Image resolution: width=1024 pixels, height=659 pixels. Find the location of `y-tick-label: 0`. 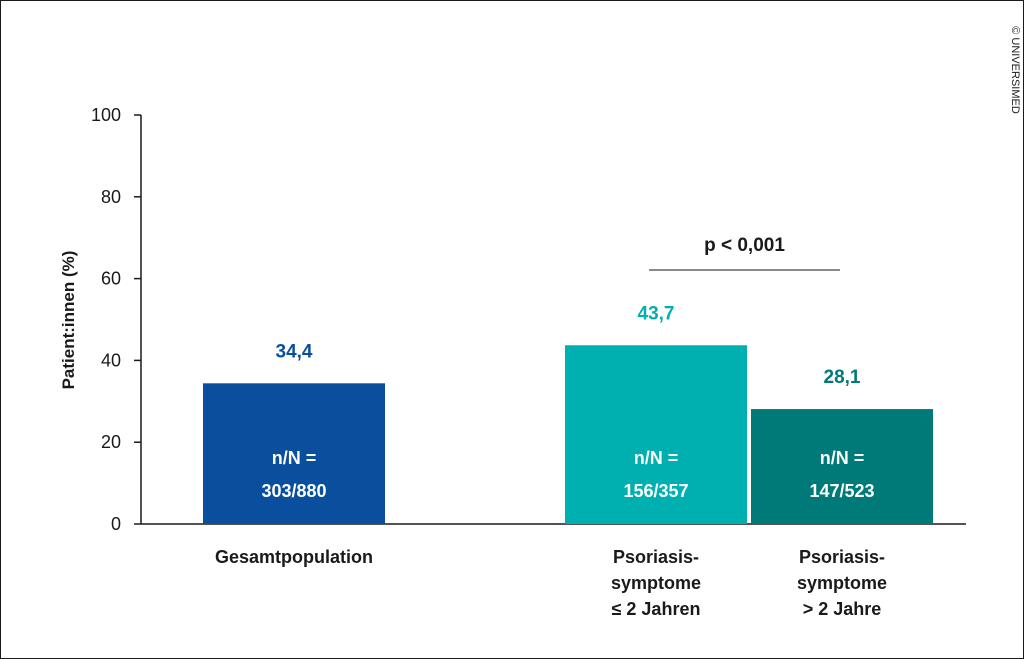

y-tick-label: 0 is located at coordinates (116, 524).